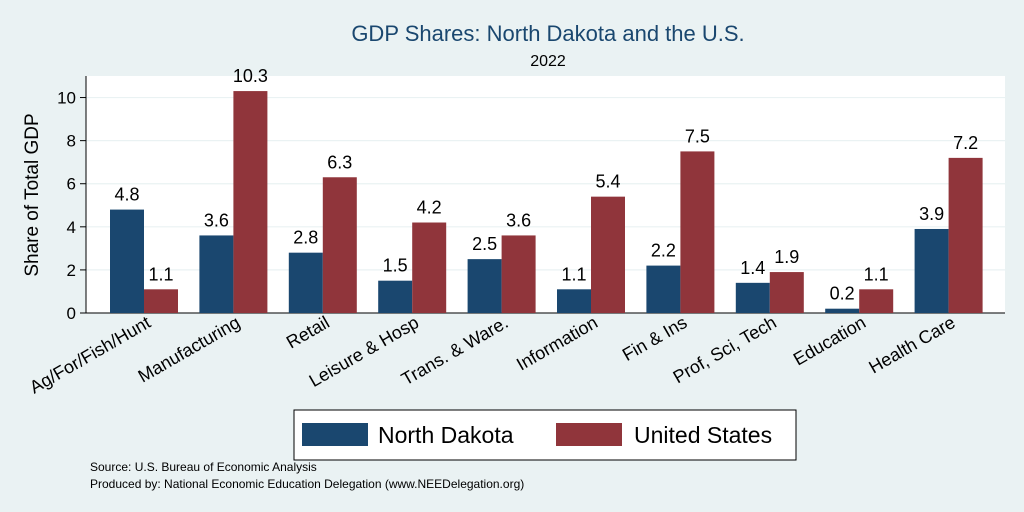 The image size is (1024, 512). Describe the element at coordinates (446, 435) in the screenshot. I see `legend-label-north-dakota: North Dakota` at that location.